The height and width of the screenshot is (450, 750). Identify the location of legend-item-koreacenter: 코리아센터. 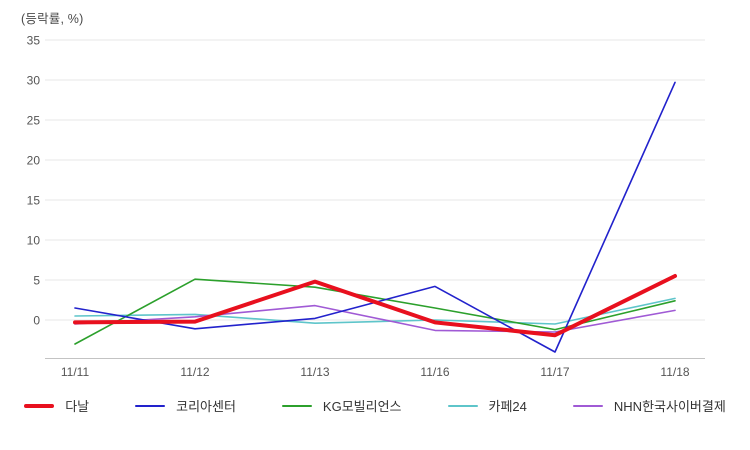
(185, 405).